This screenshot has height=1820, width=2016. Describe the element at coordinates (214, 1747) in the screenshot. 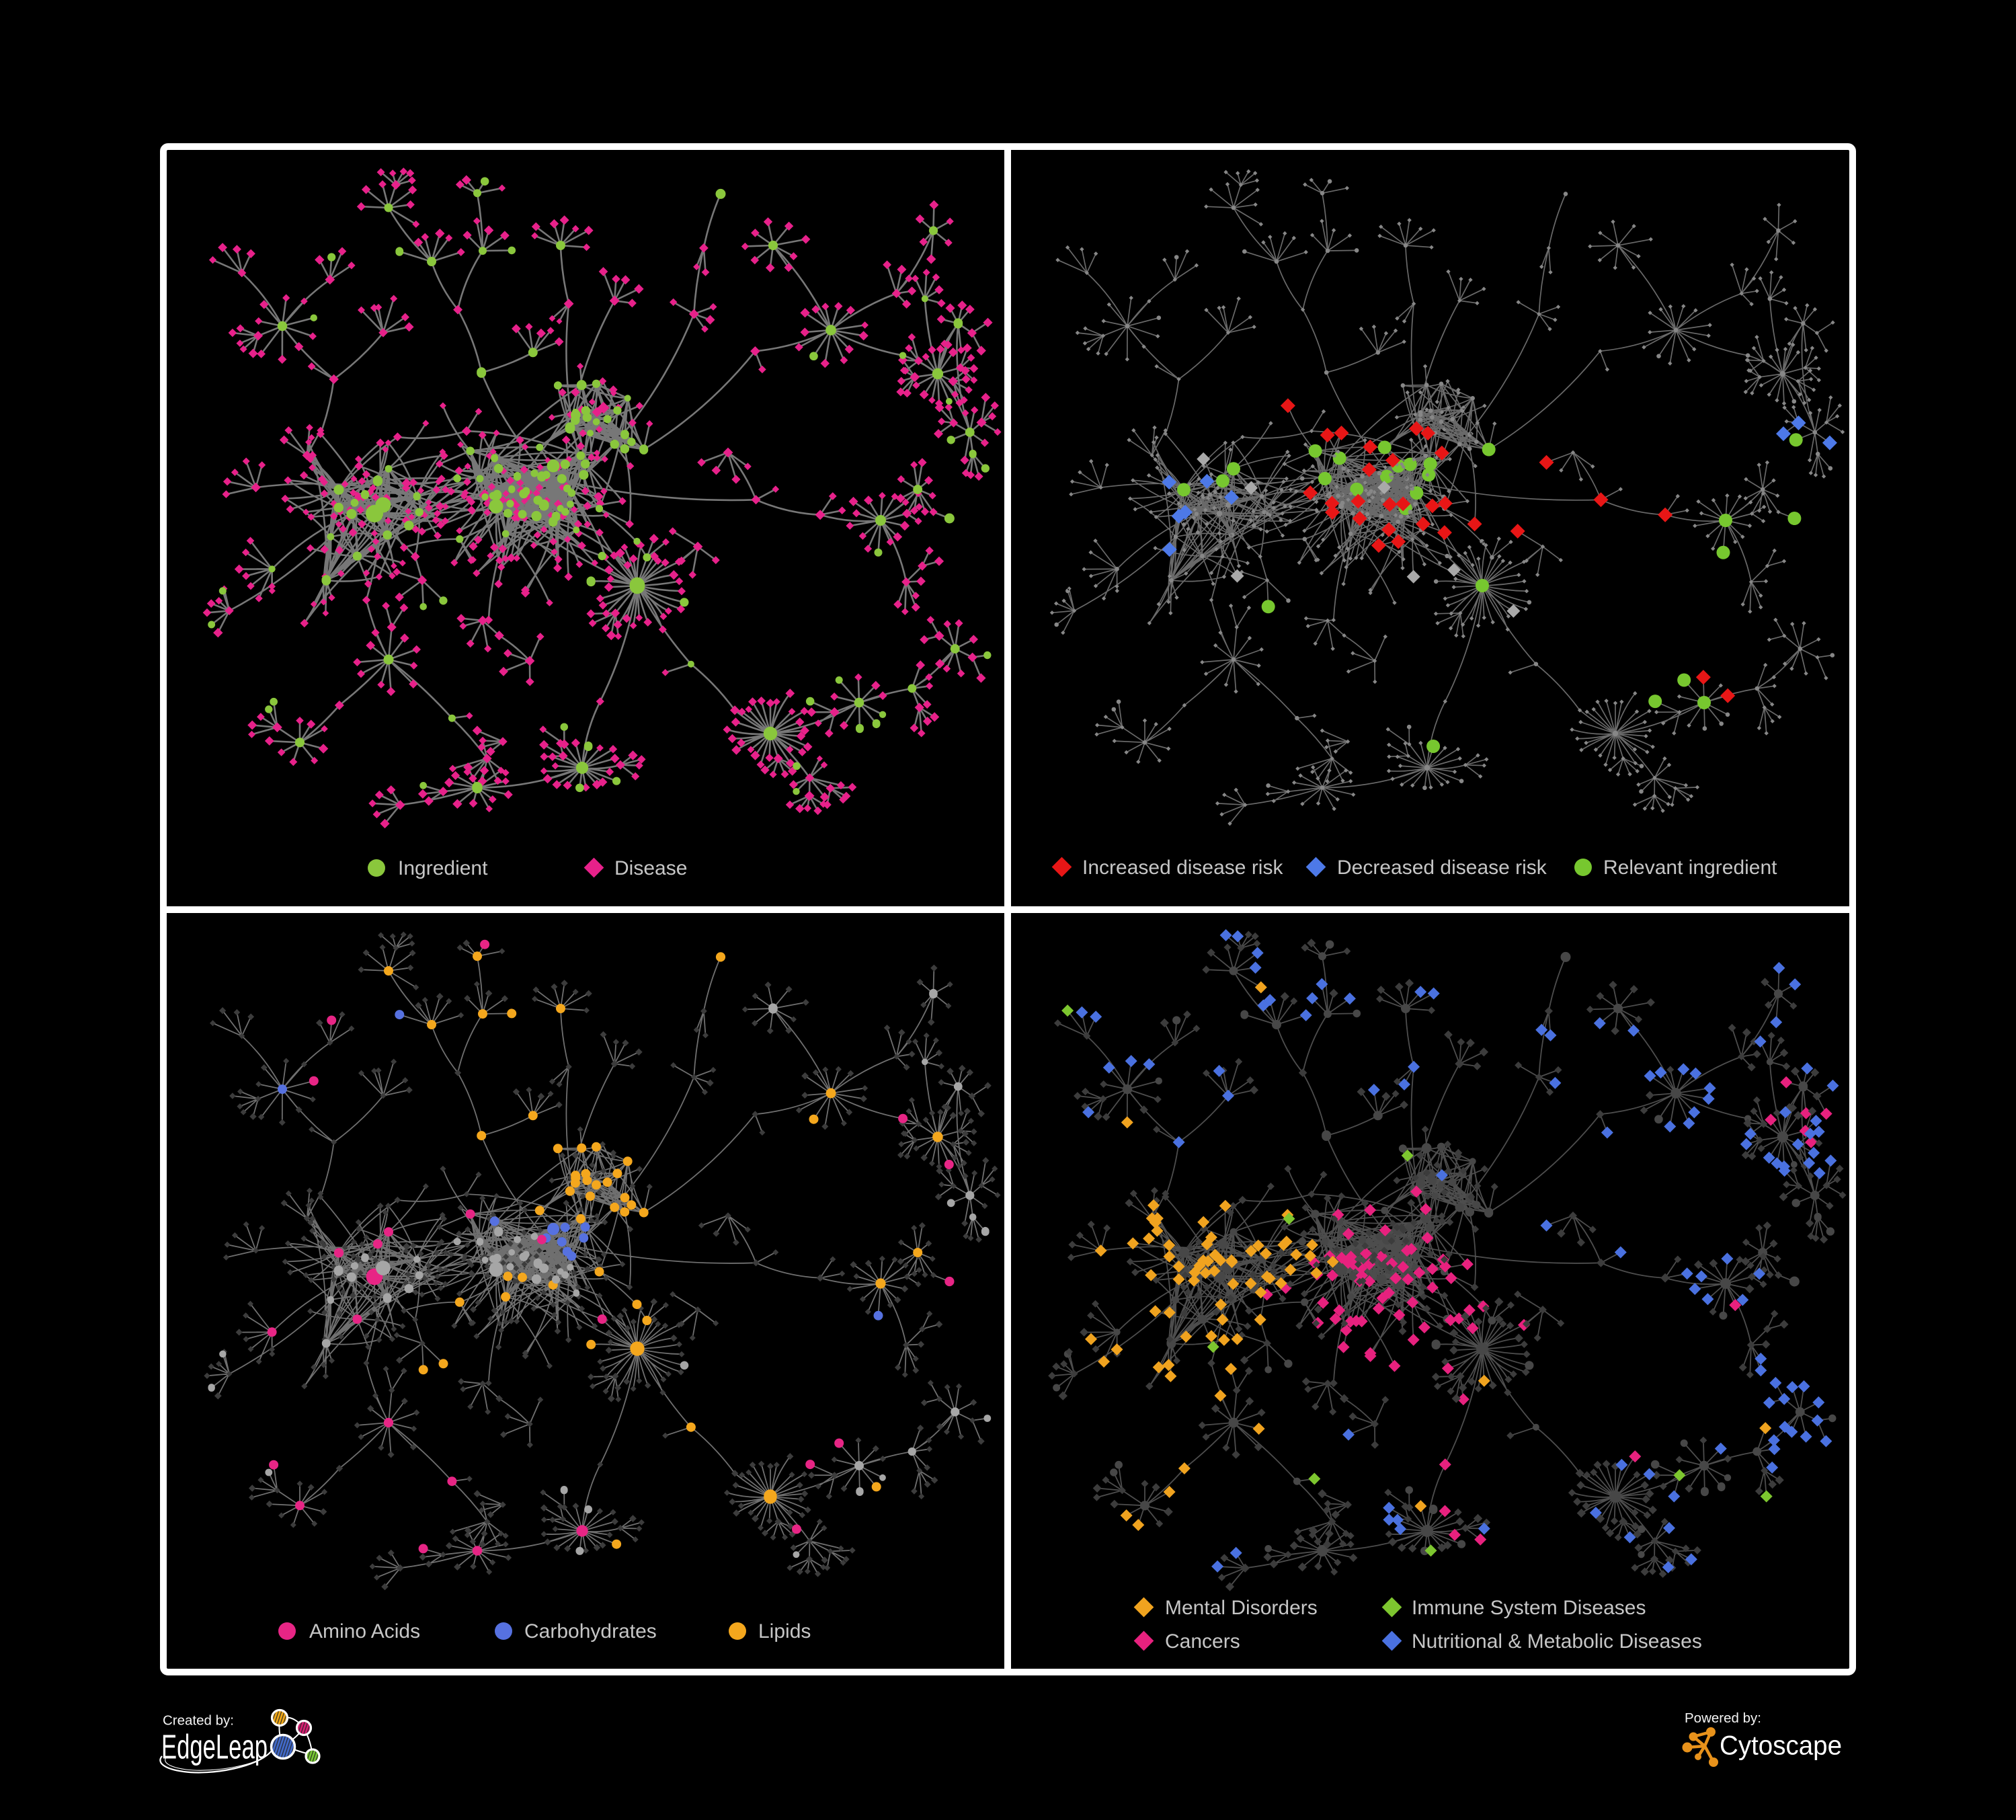

I see `svg-text: EdgeLeap` at that location.